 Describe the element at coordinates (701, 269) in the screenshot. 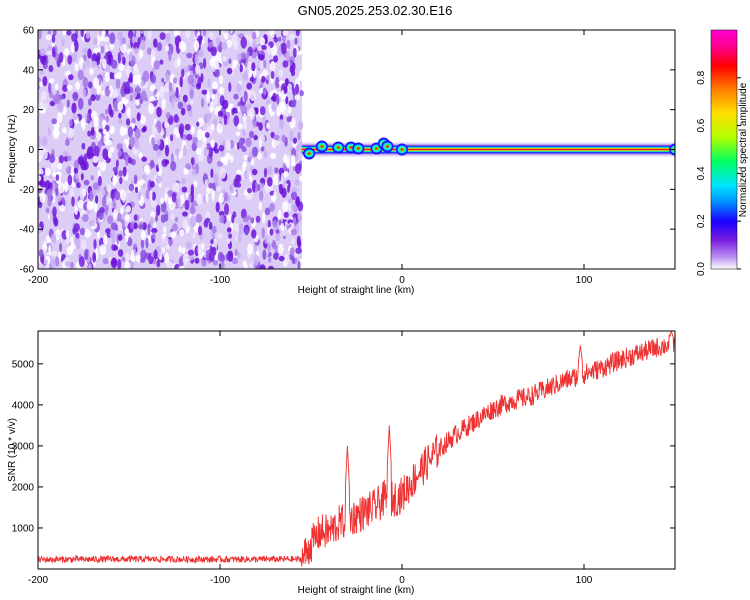

I see `colorbar-tick-label: 0.0` at that location.